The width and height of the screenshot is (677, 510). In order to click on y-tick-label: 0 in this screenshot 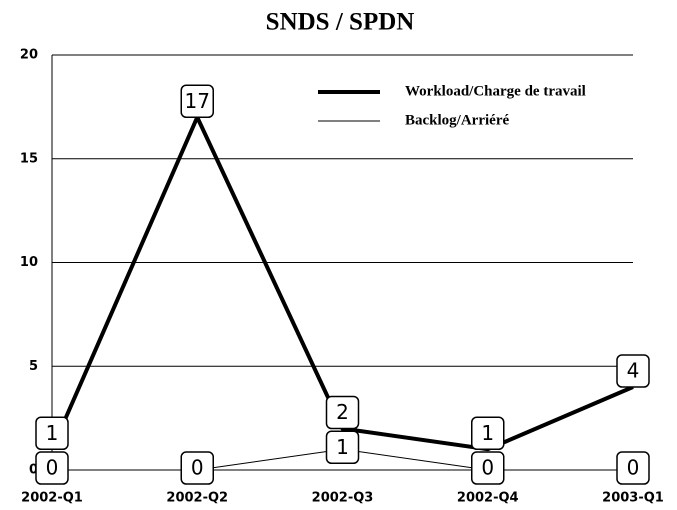, I will do `click(33, 470)`.